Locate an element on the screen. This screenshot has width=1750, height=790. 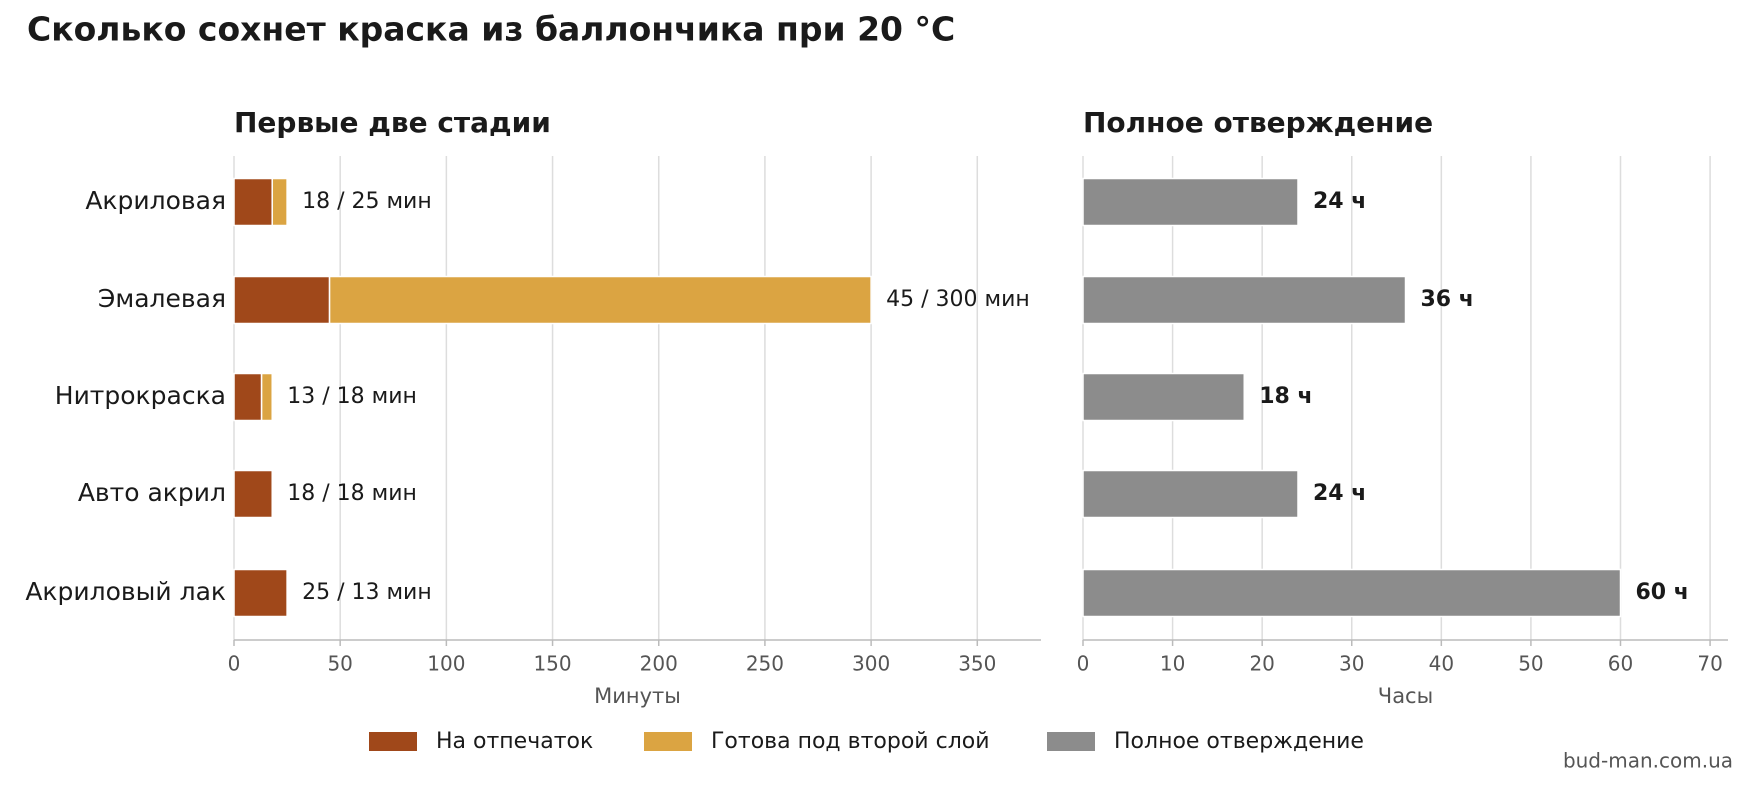
y-tick-label: Акриловая is located at coordinates (155, 200).